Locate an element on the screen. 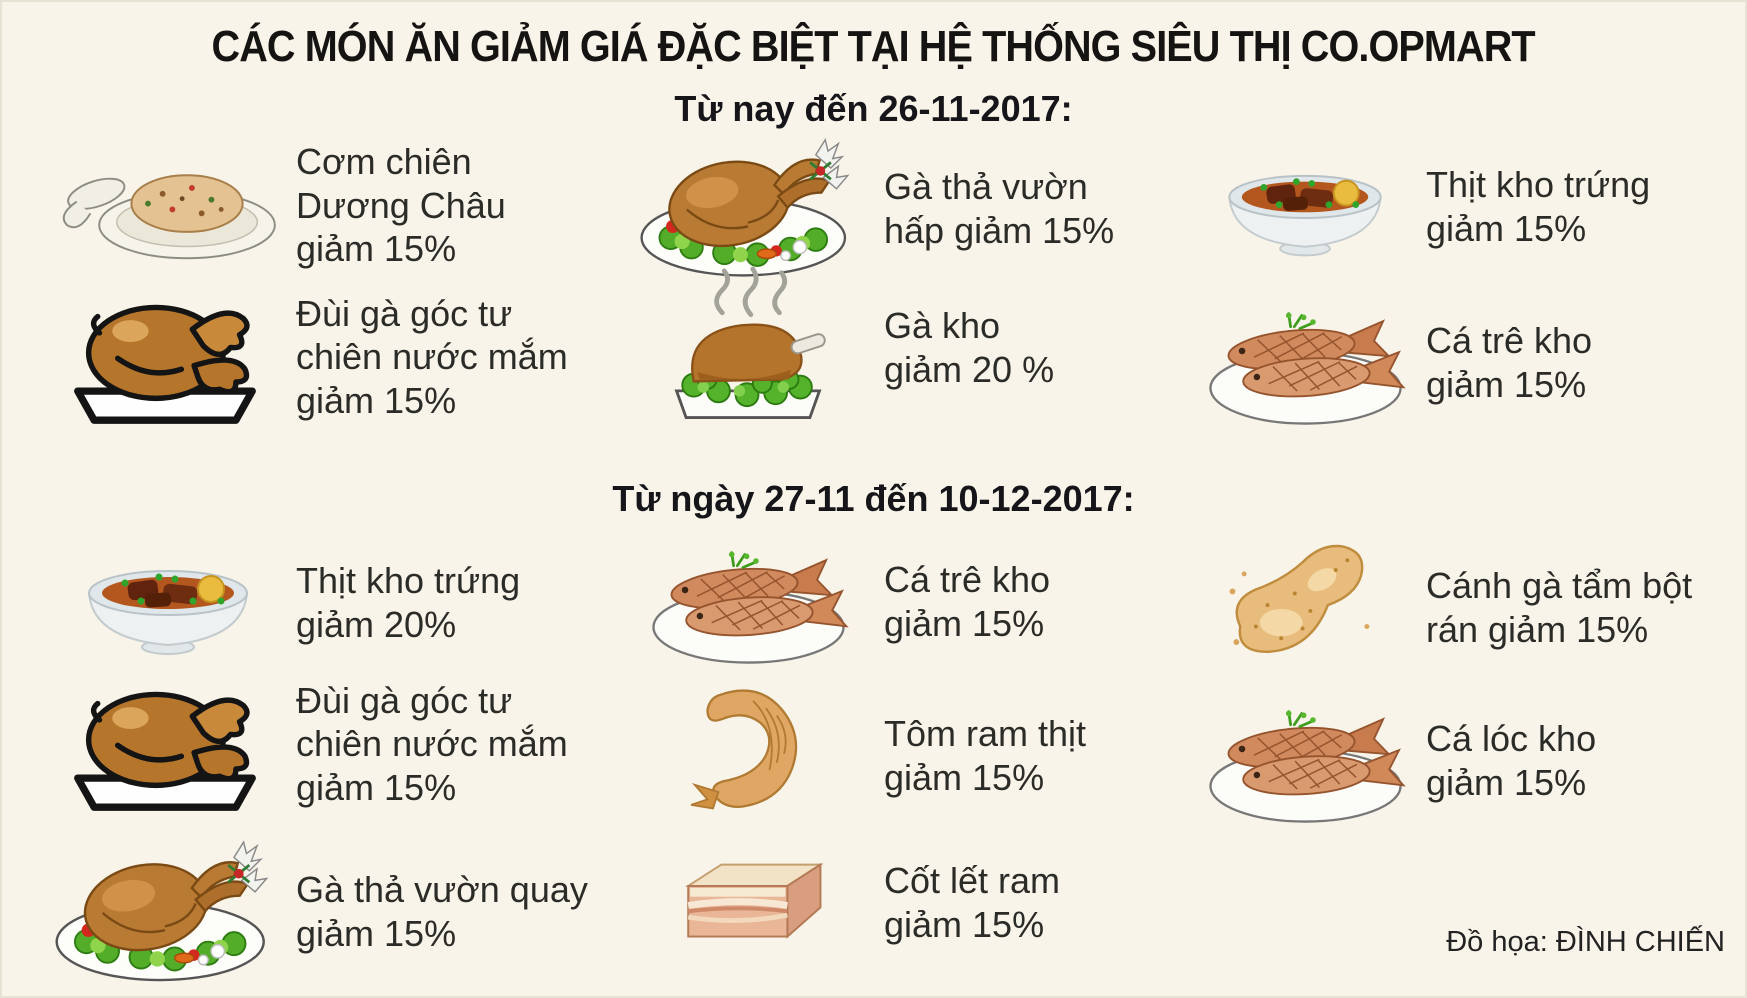  food-item-canh-ga: Cánh gà tẩm bột rán giảm 15% is located at coordinates (1472, 608).